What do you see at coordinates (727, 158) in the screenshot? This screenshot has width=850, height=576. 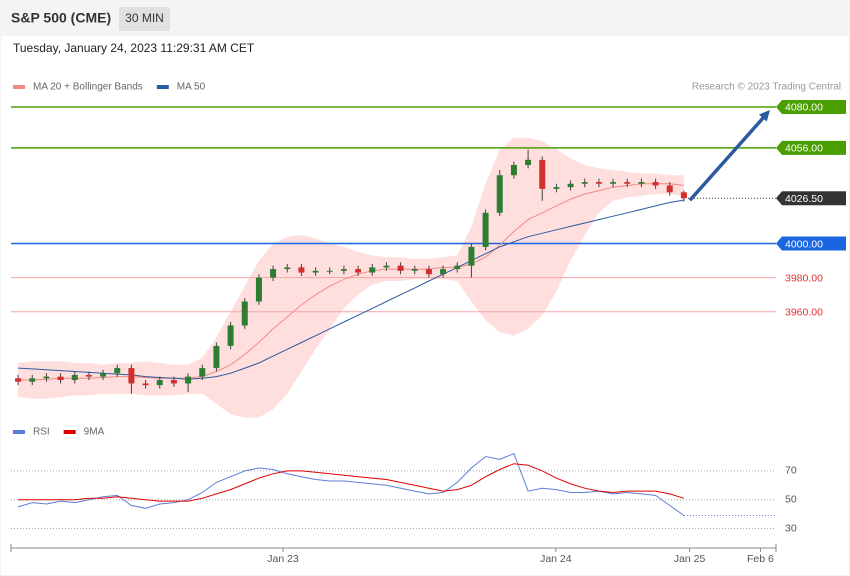 I see `forecast-arrow` at bounding box center [727, 158].